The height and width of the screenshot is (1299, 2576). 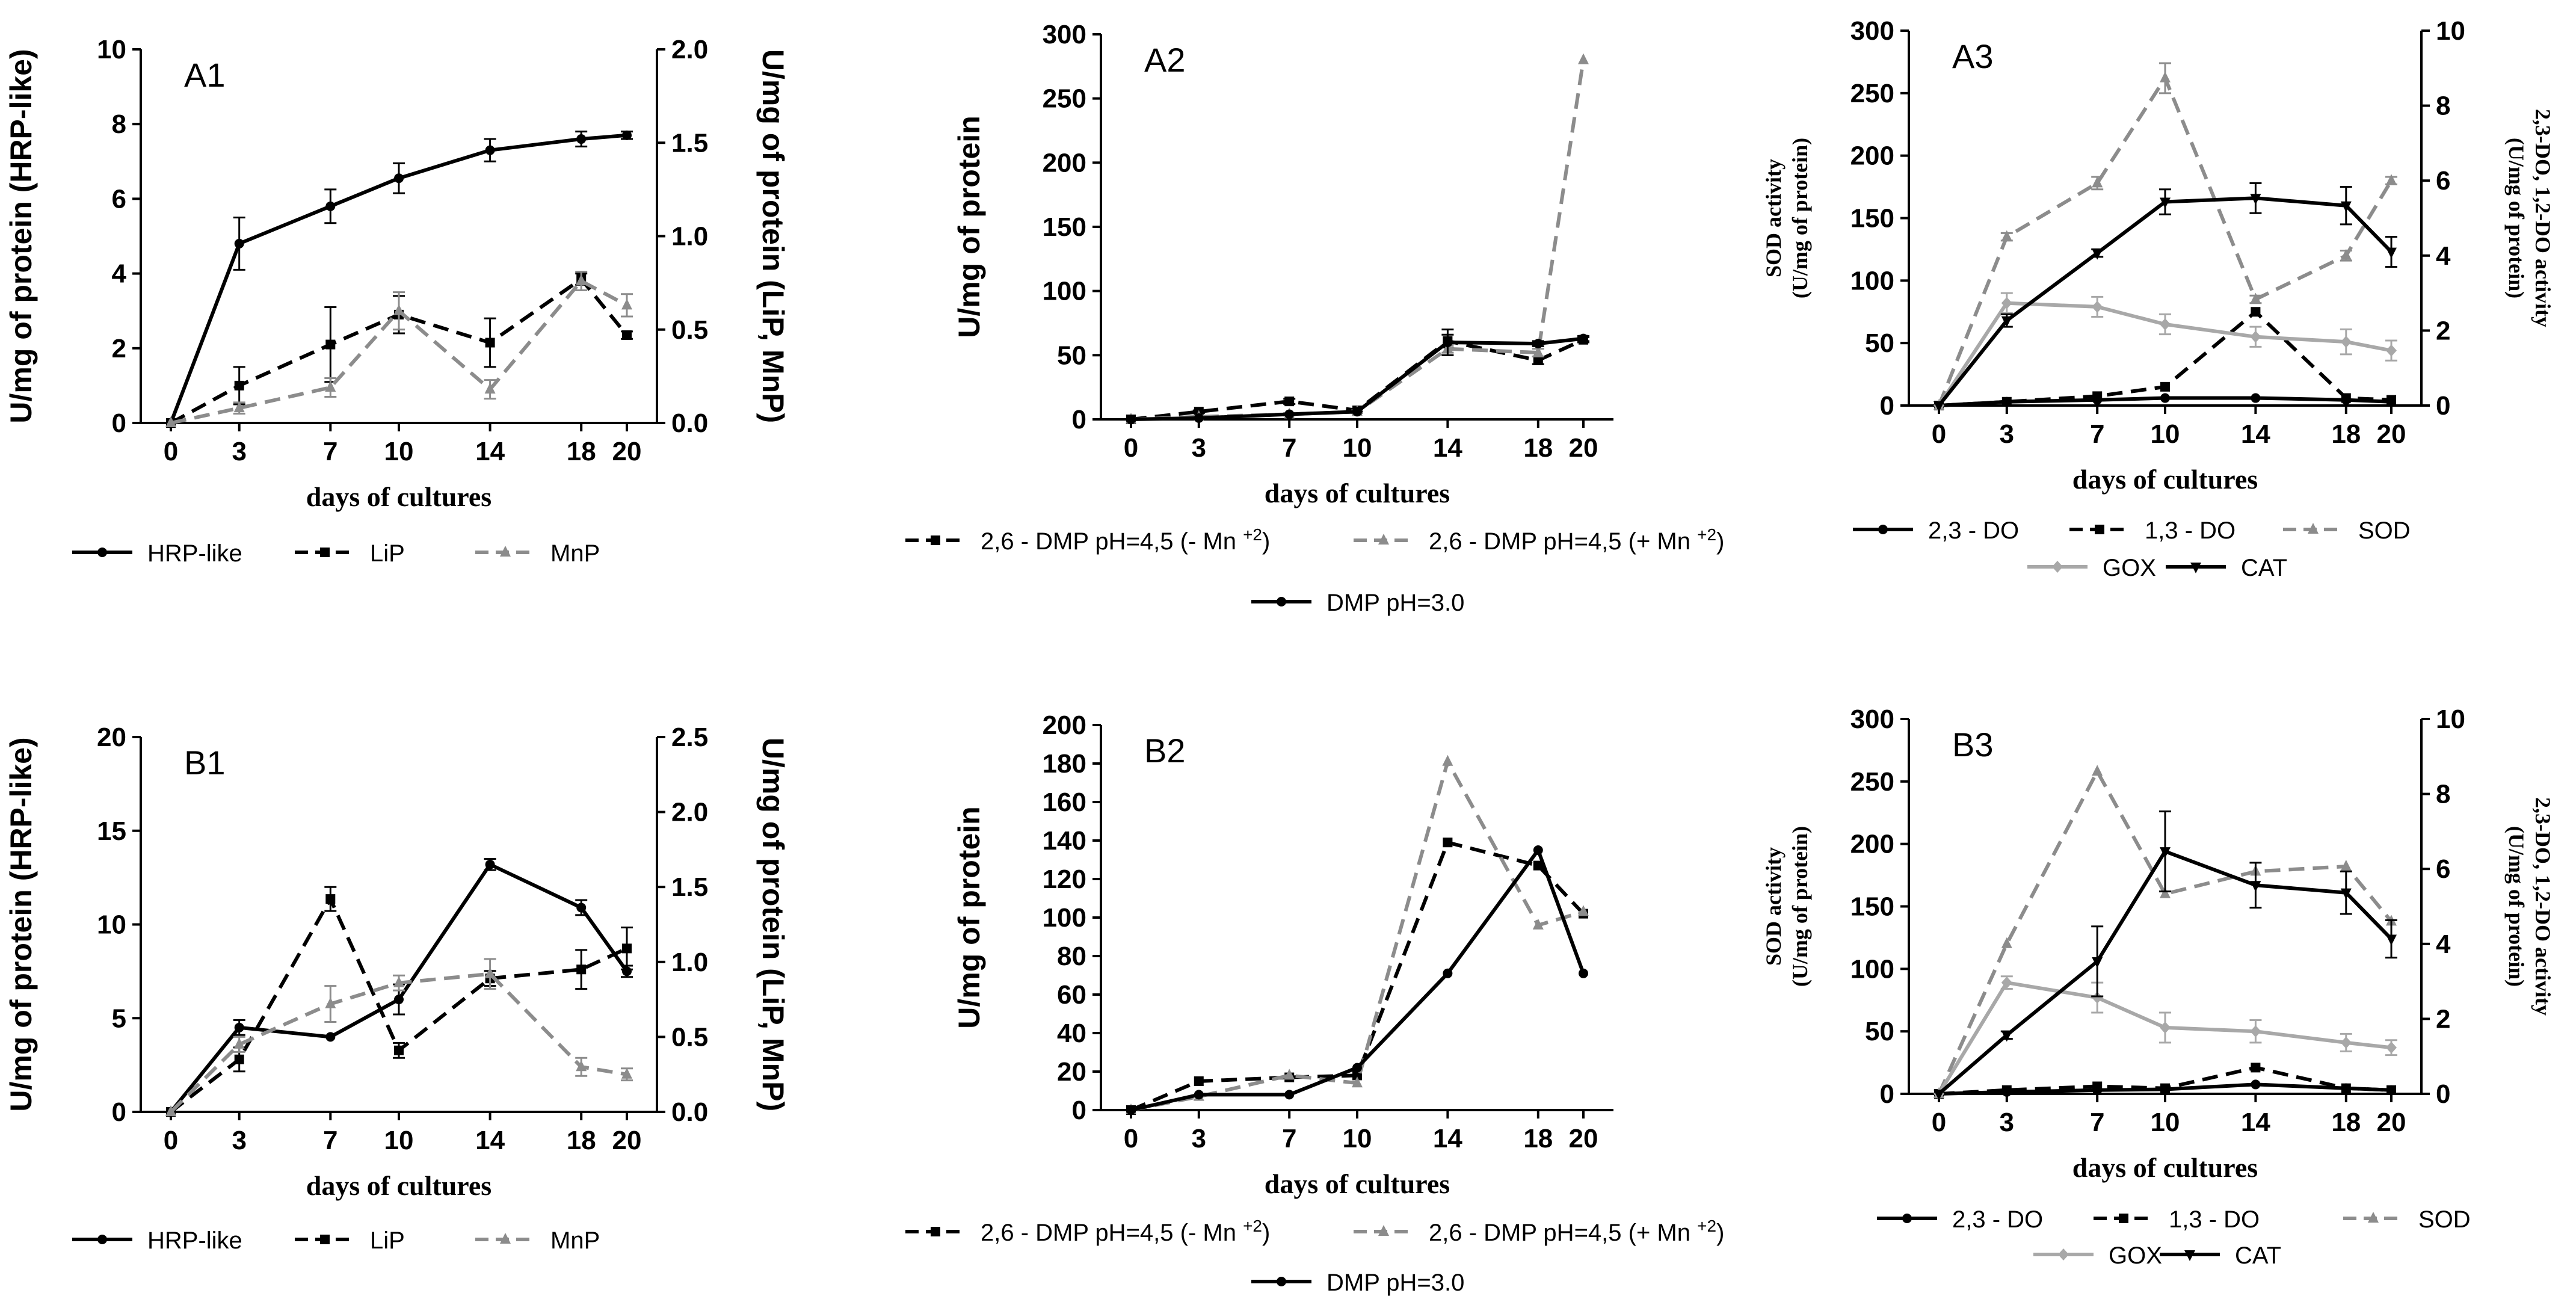 I want to click on legend-label: SOD, so click(x=2384, y=530).